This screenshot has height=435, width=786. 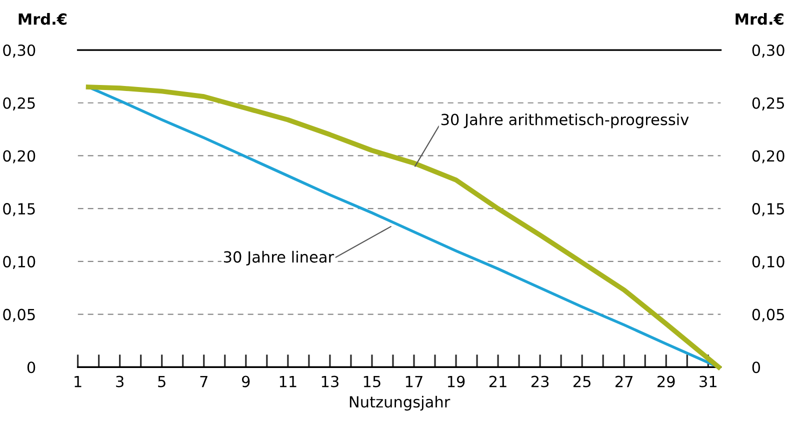 What do you see at coordinates (768, 51) in the screenshot?
I see `y2-tick-label: 0,30` at bounding box center [768, 51].